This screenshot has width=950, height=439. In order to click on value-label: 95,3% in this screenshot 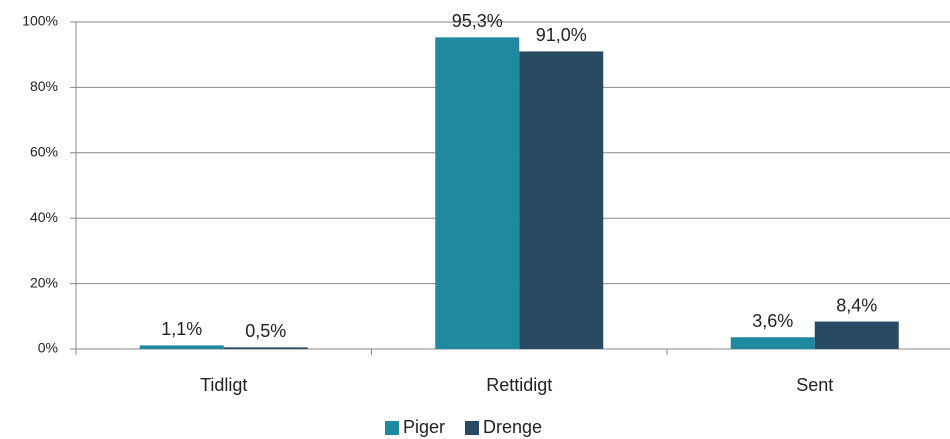, I will do `click(477, 21)`.